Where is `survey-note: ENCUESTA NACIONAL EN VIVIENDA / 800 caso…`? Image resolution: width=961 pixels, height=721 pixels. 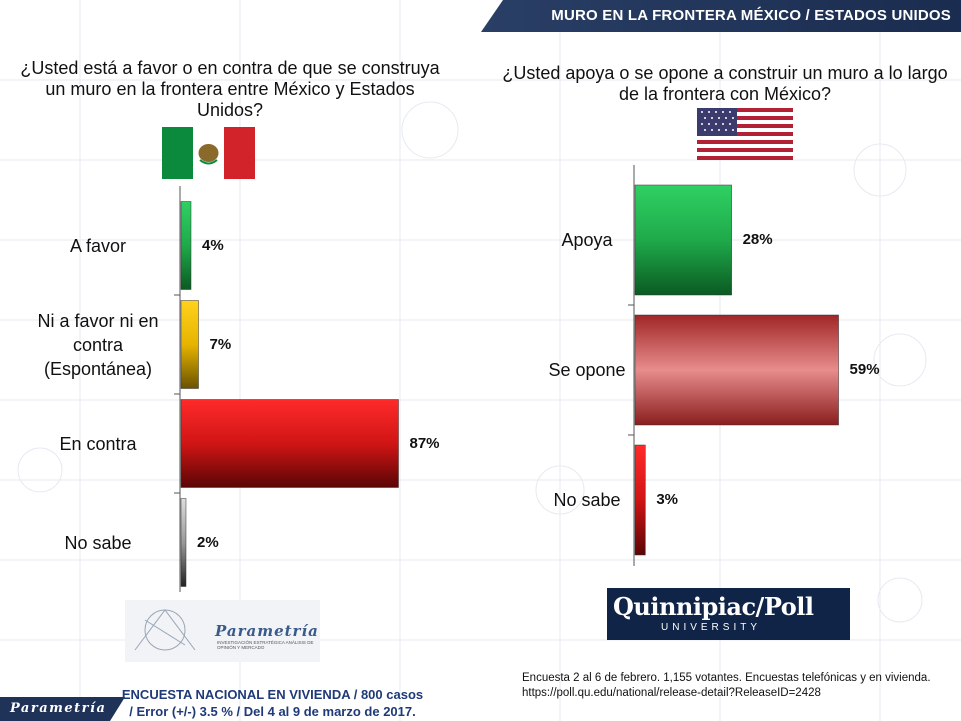
survey-note: ENCUESTA NACIONAL EN VIVIENDA / 800 caso… is located at coordinates (272, 703).